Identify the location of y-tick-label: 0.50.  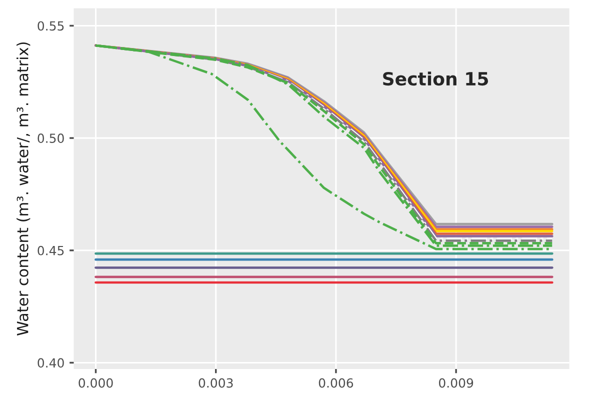
(51, 138).